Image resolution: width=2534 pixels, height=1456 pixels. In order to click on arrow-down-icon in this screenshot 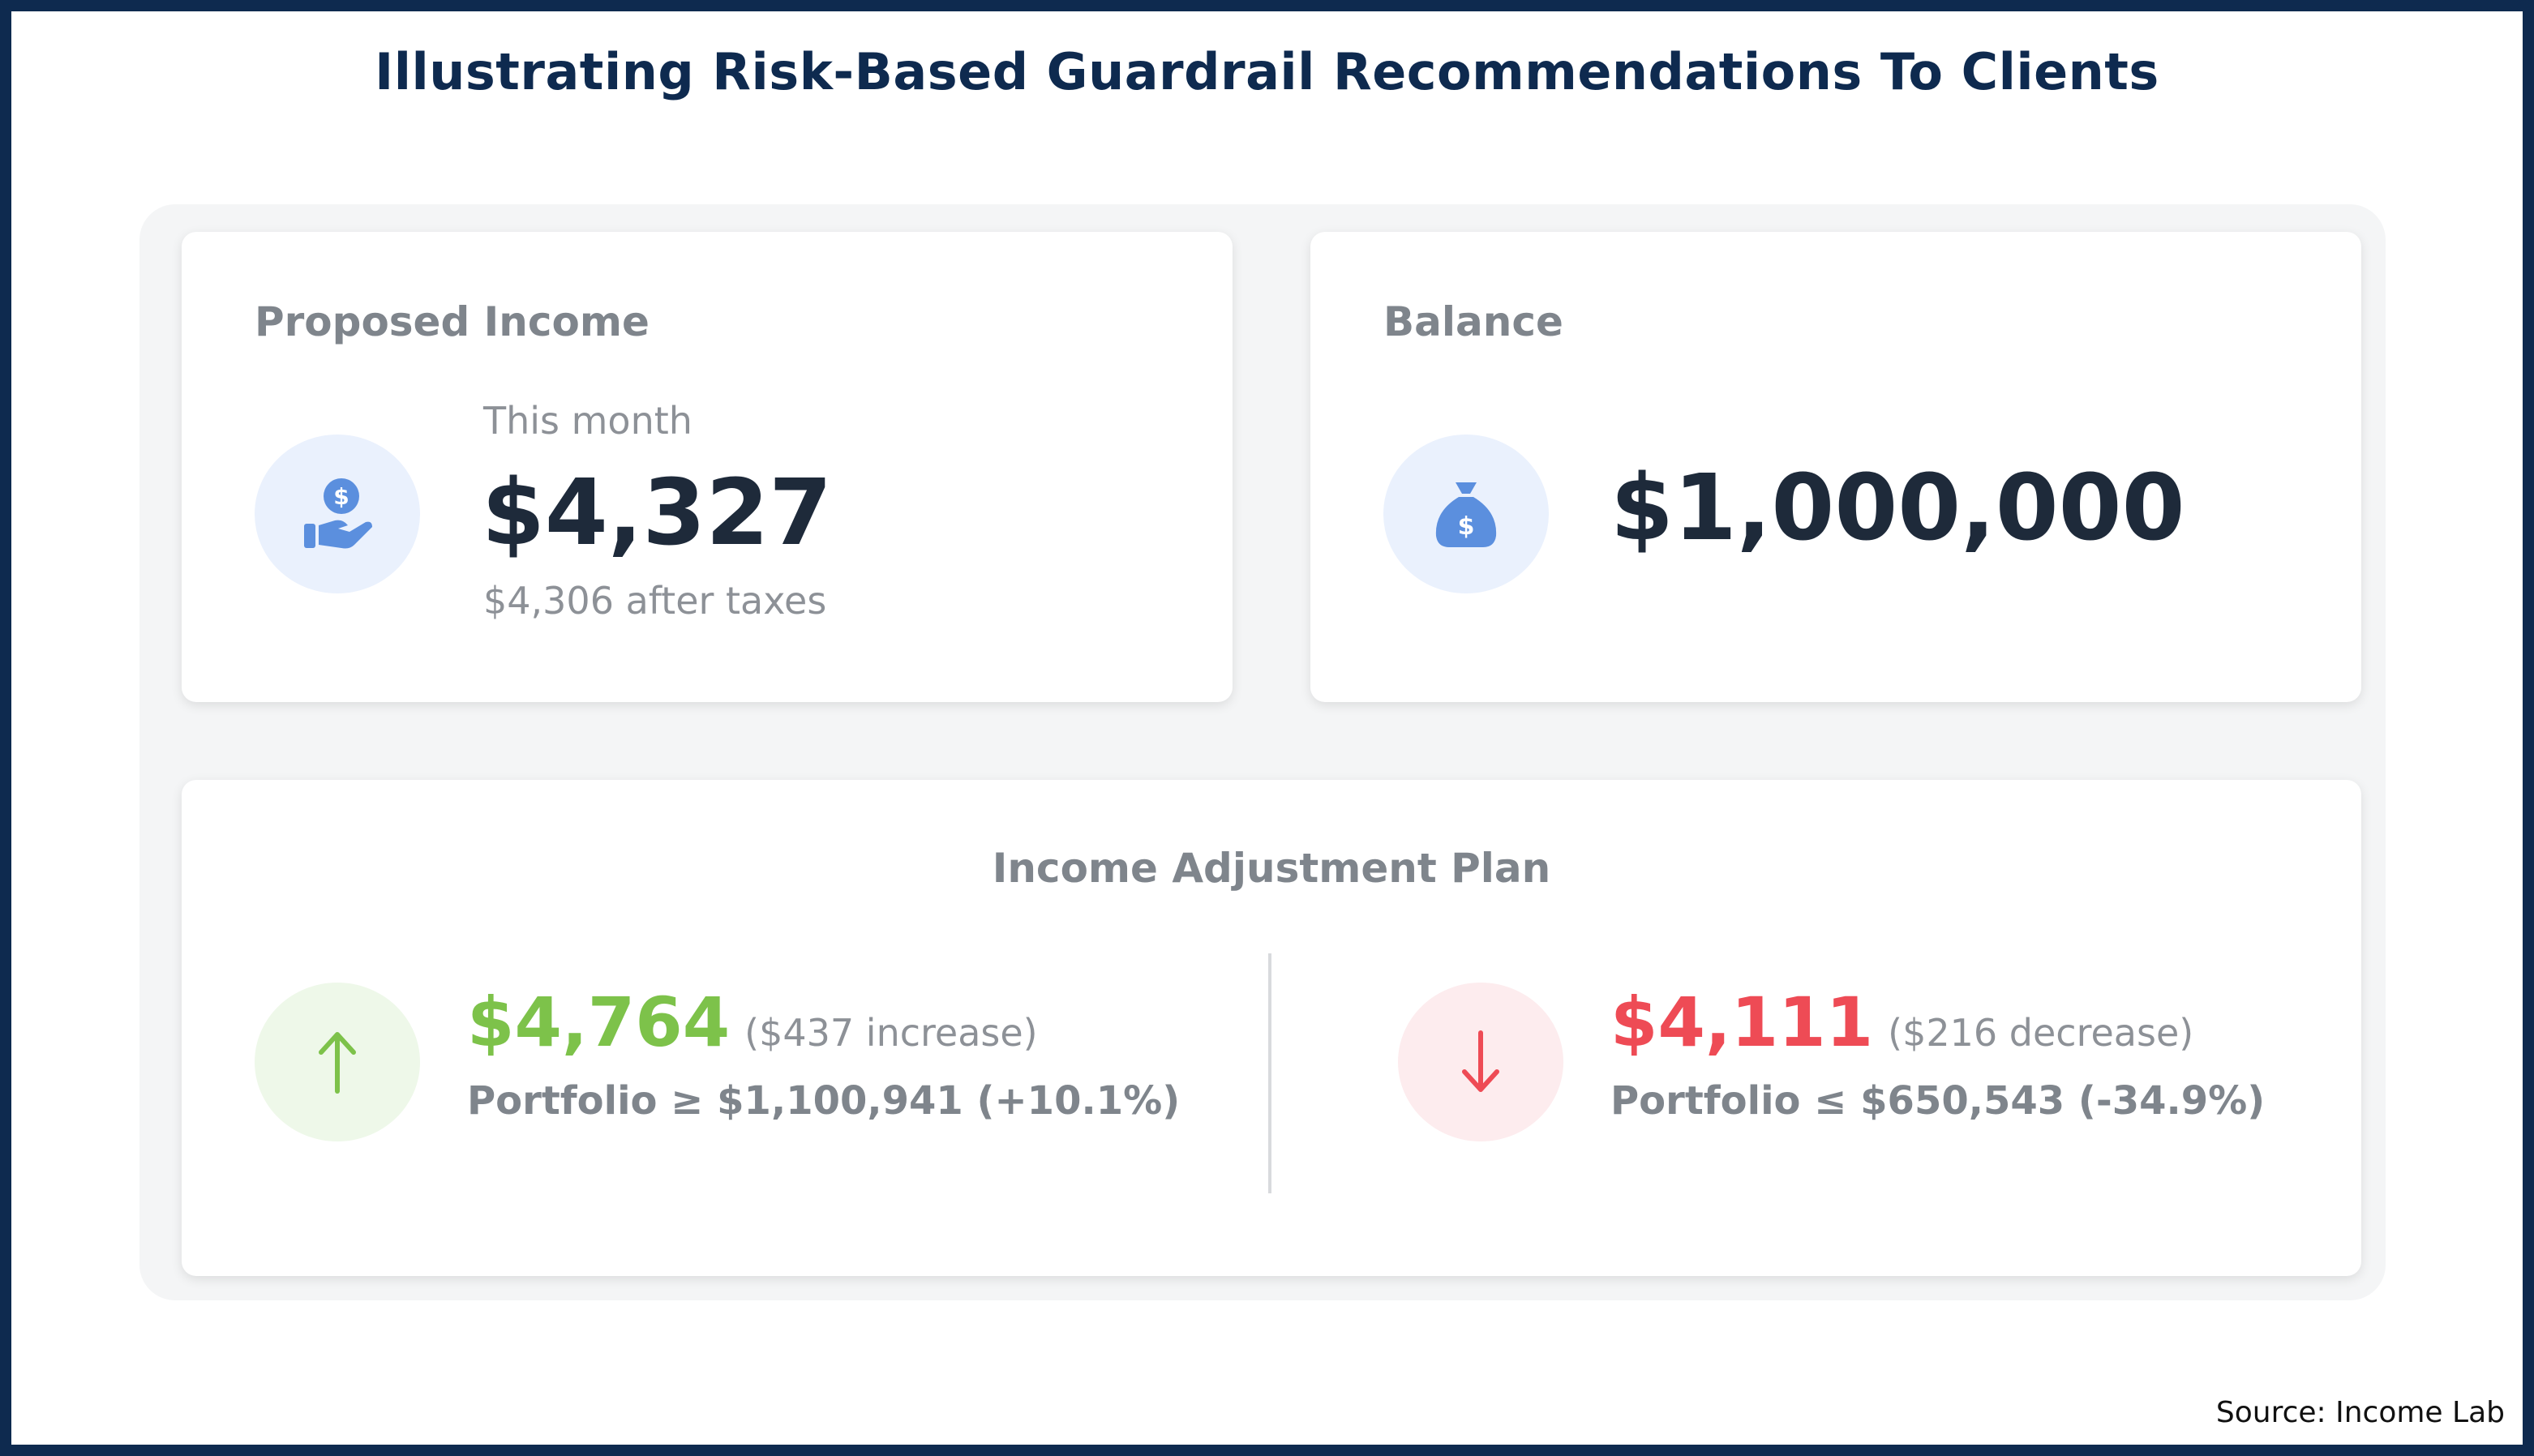, I will do `click(1480, 1062)`.